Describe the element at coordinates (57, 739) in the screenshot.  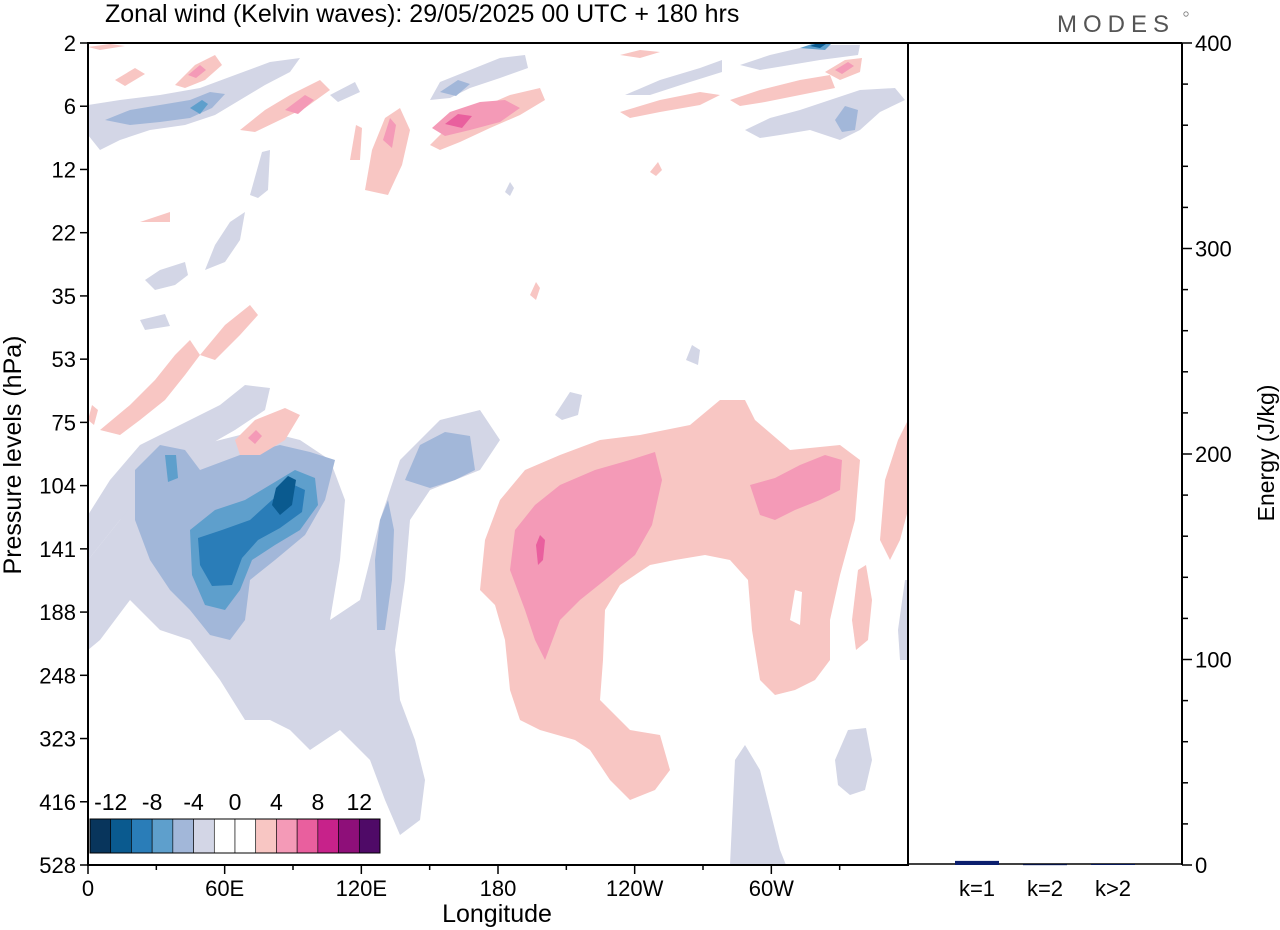
I see `y-tick-label: 323` at that location.